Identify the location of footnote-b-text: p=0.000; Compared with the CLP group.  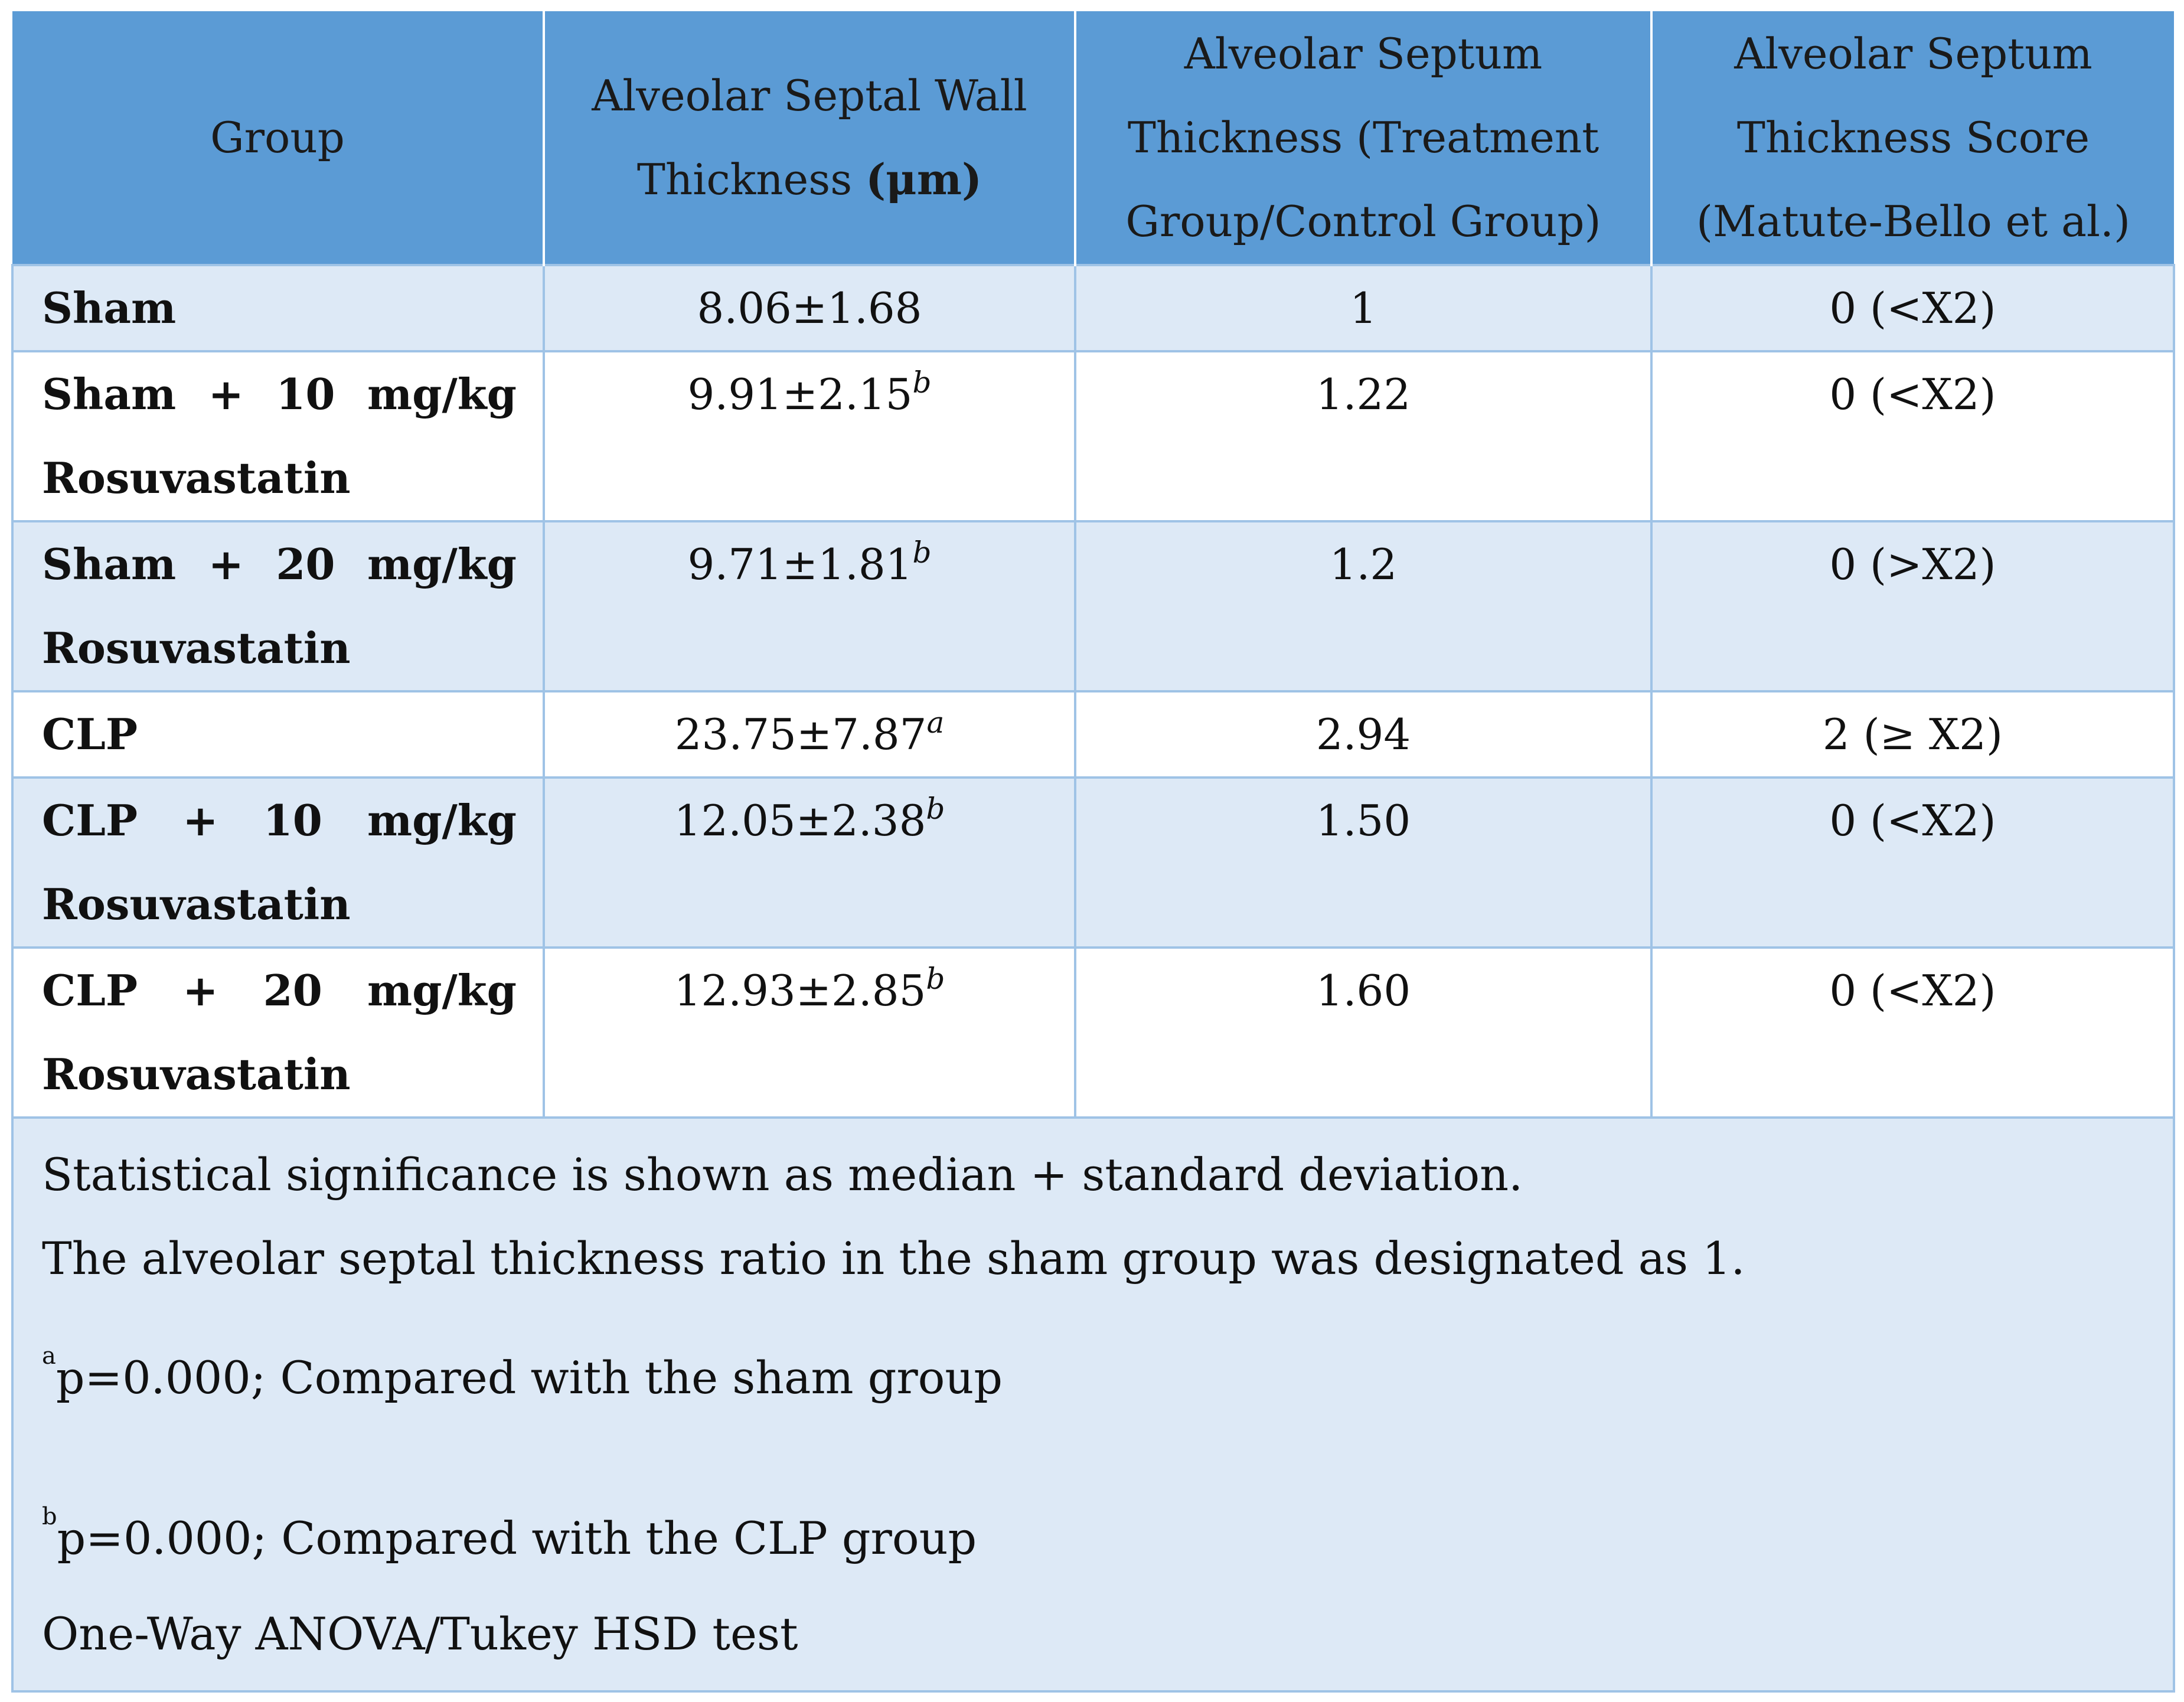
(517, 1538).